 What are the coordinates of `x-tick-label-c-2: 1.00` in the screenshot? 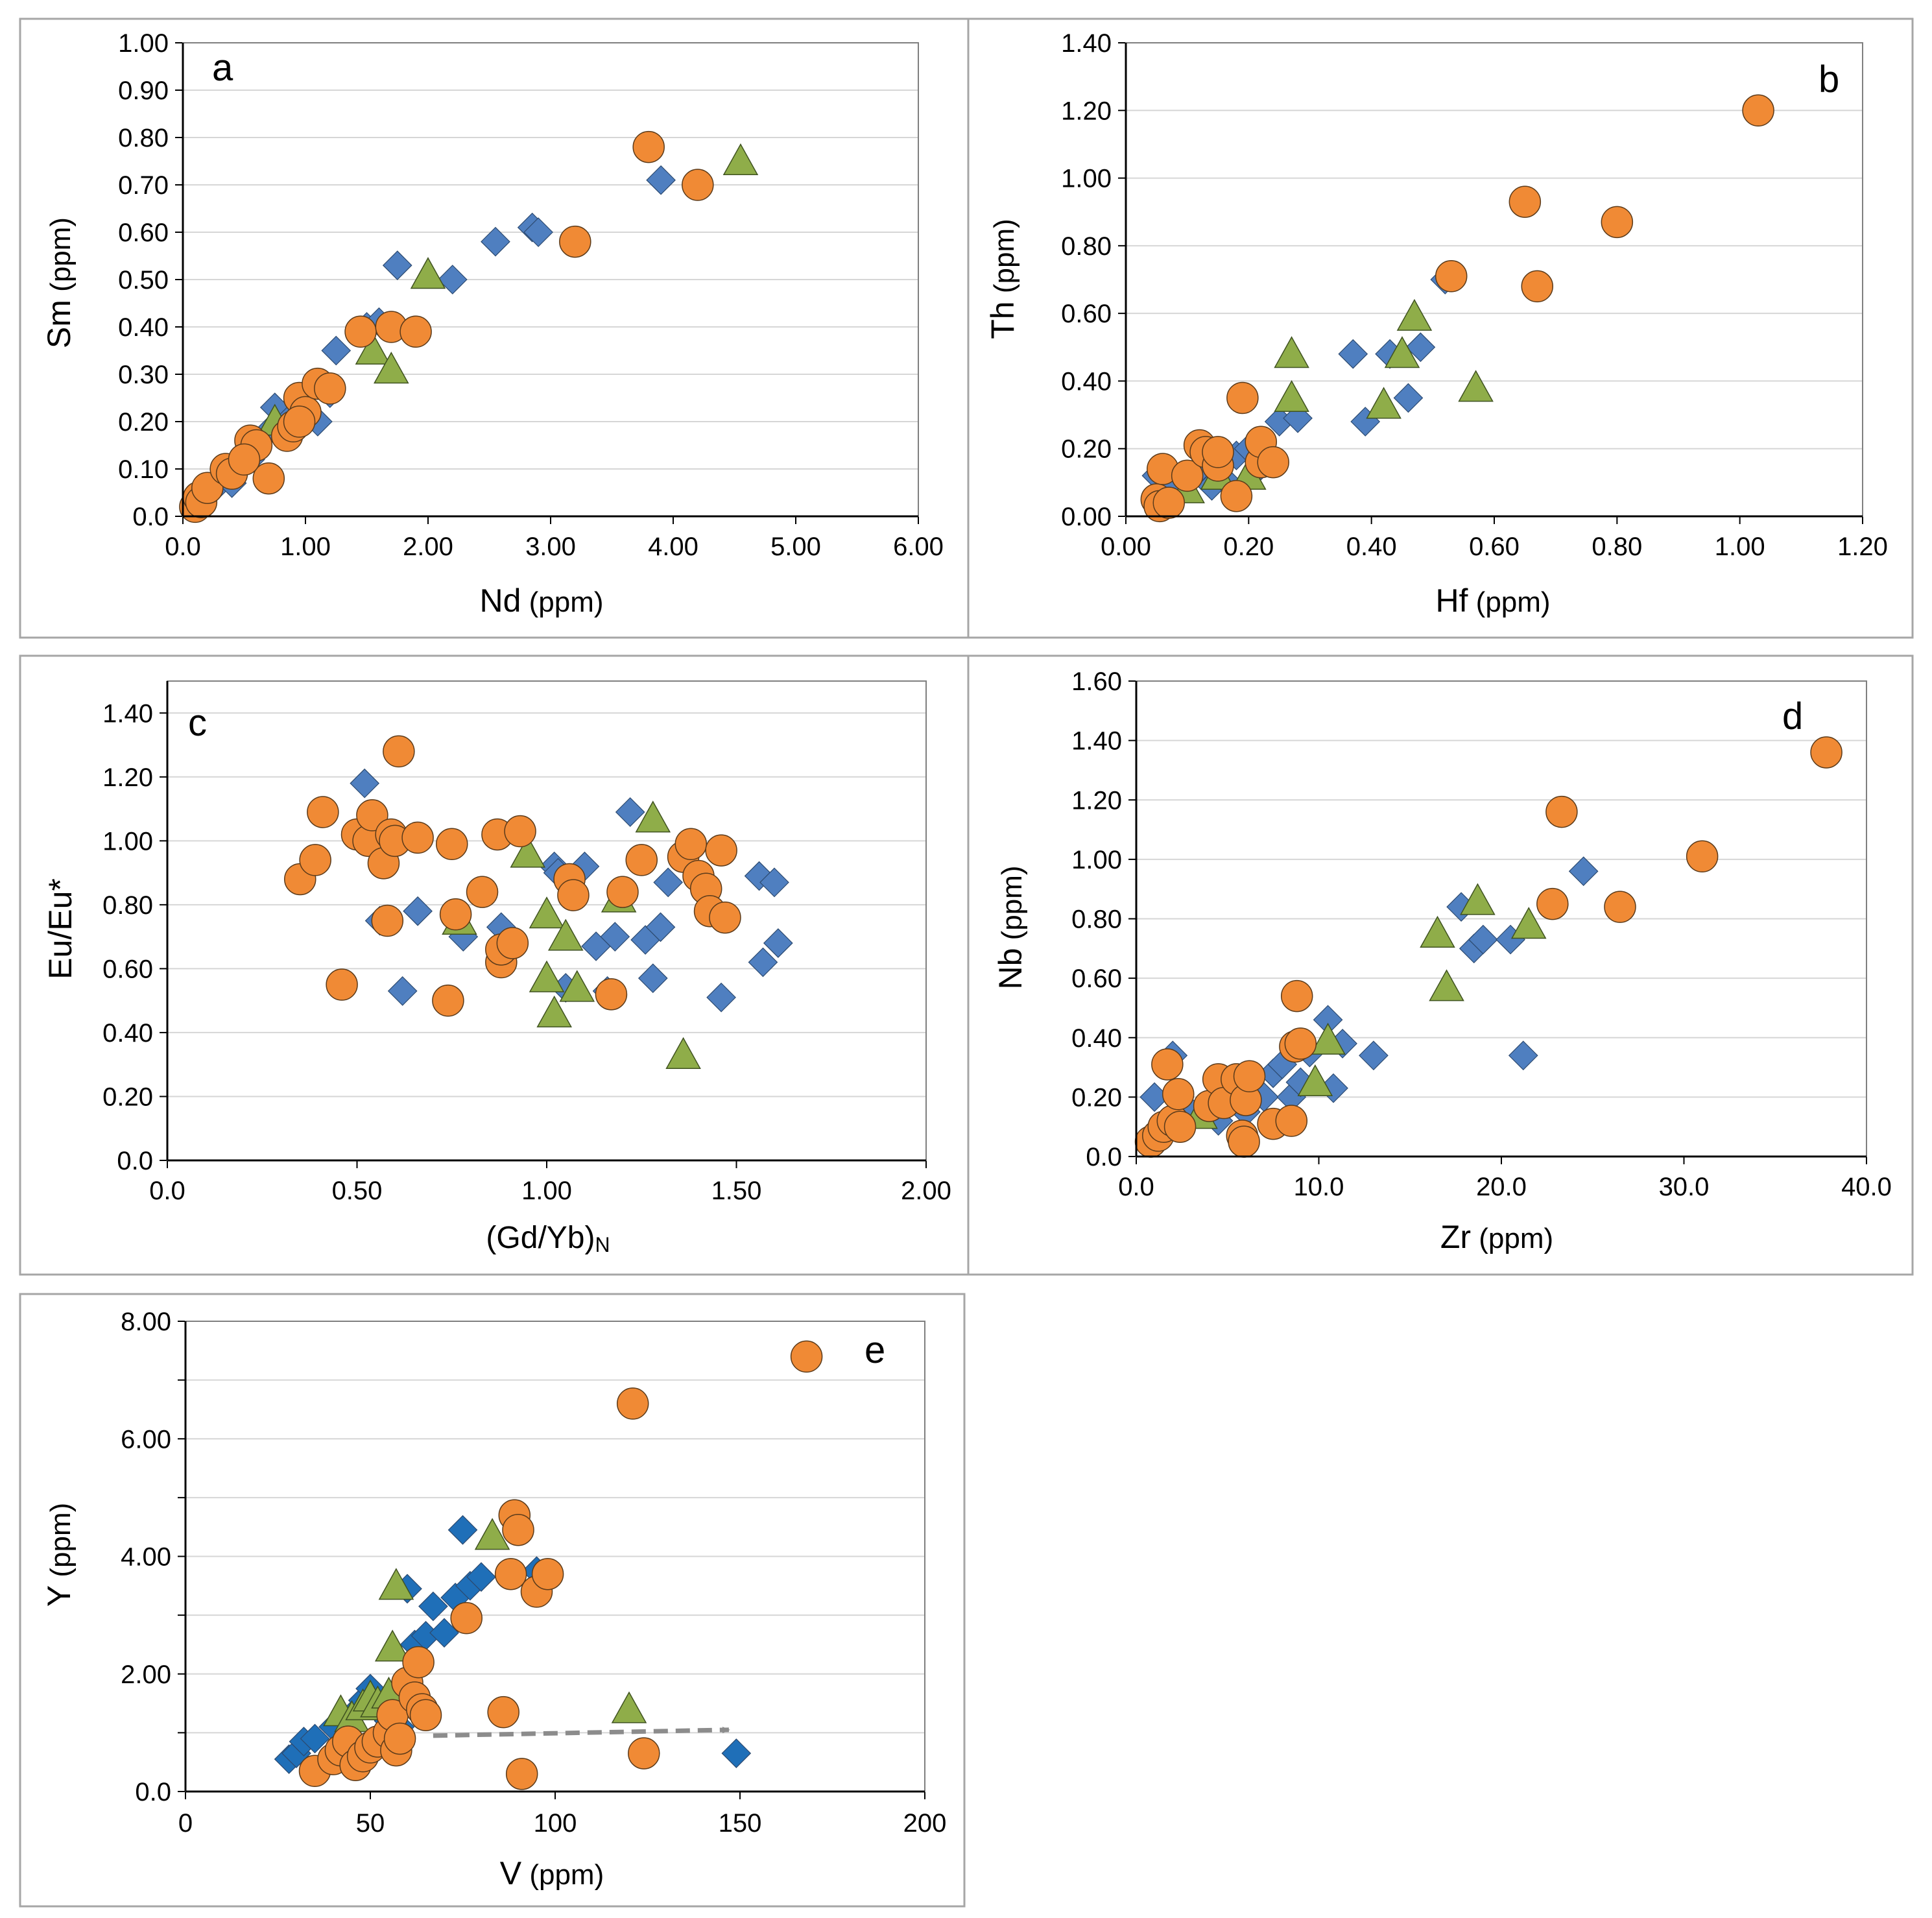 It's located at (546, 1191).